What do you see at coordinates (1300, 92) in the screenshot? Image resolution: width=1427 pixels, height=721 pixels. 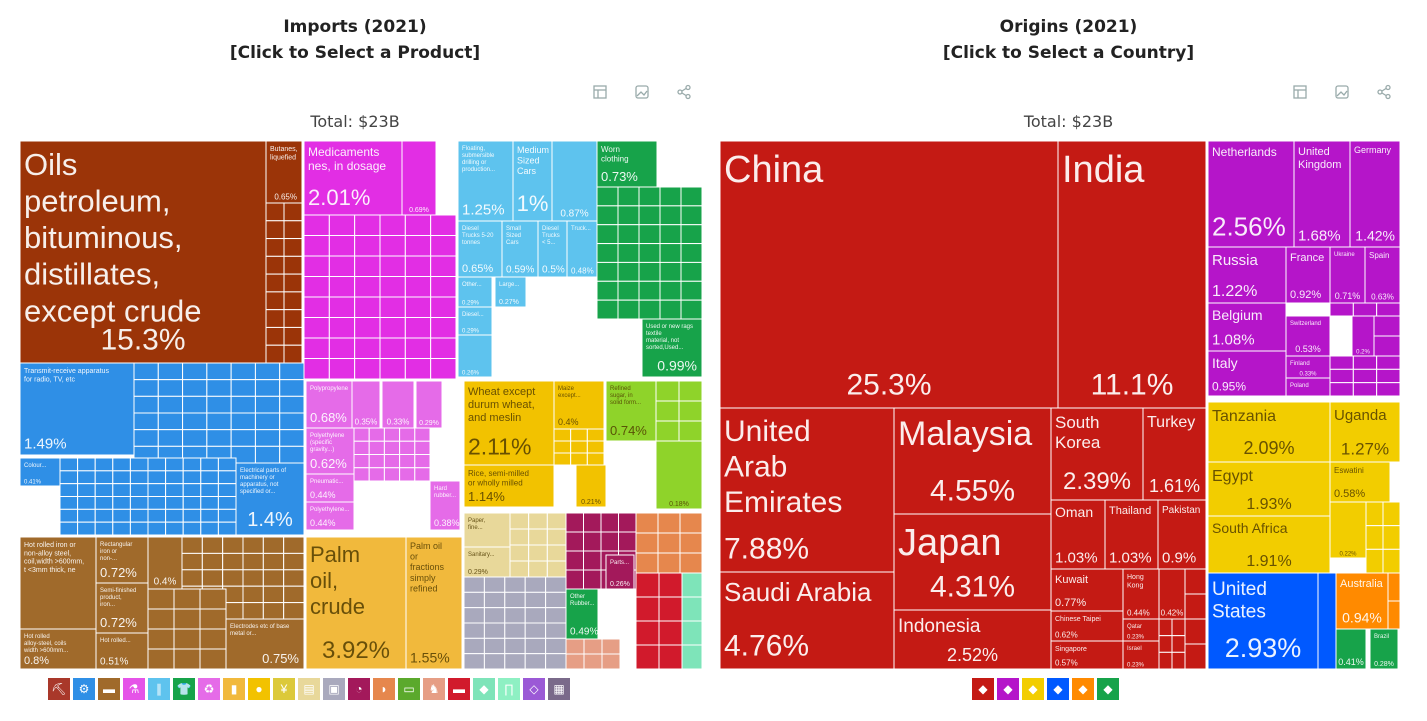 I see `table-icon` at bounding box center [1300, 92].